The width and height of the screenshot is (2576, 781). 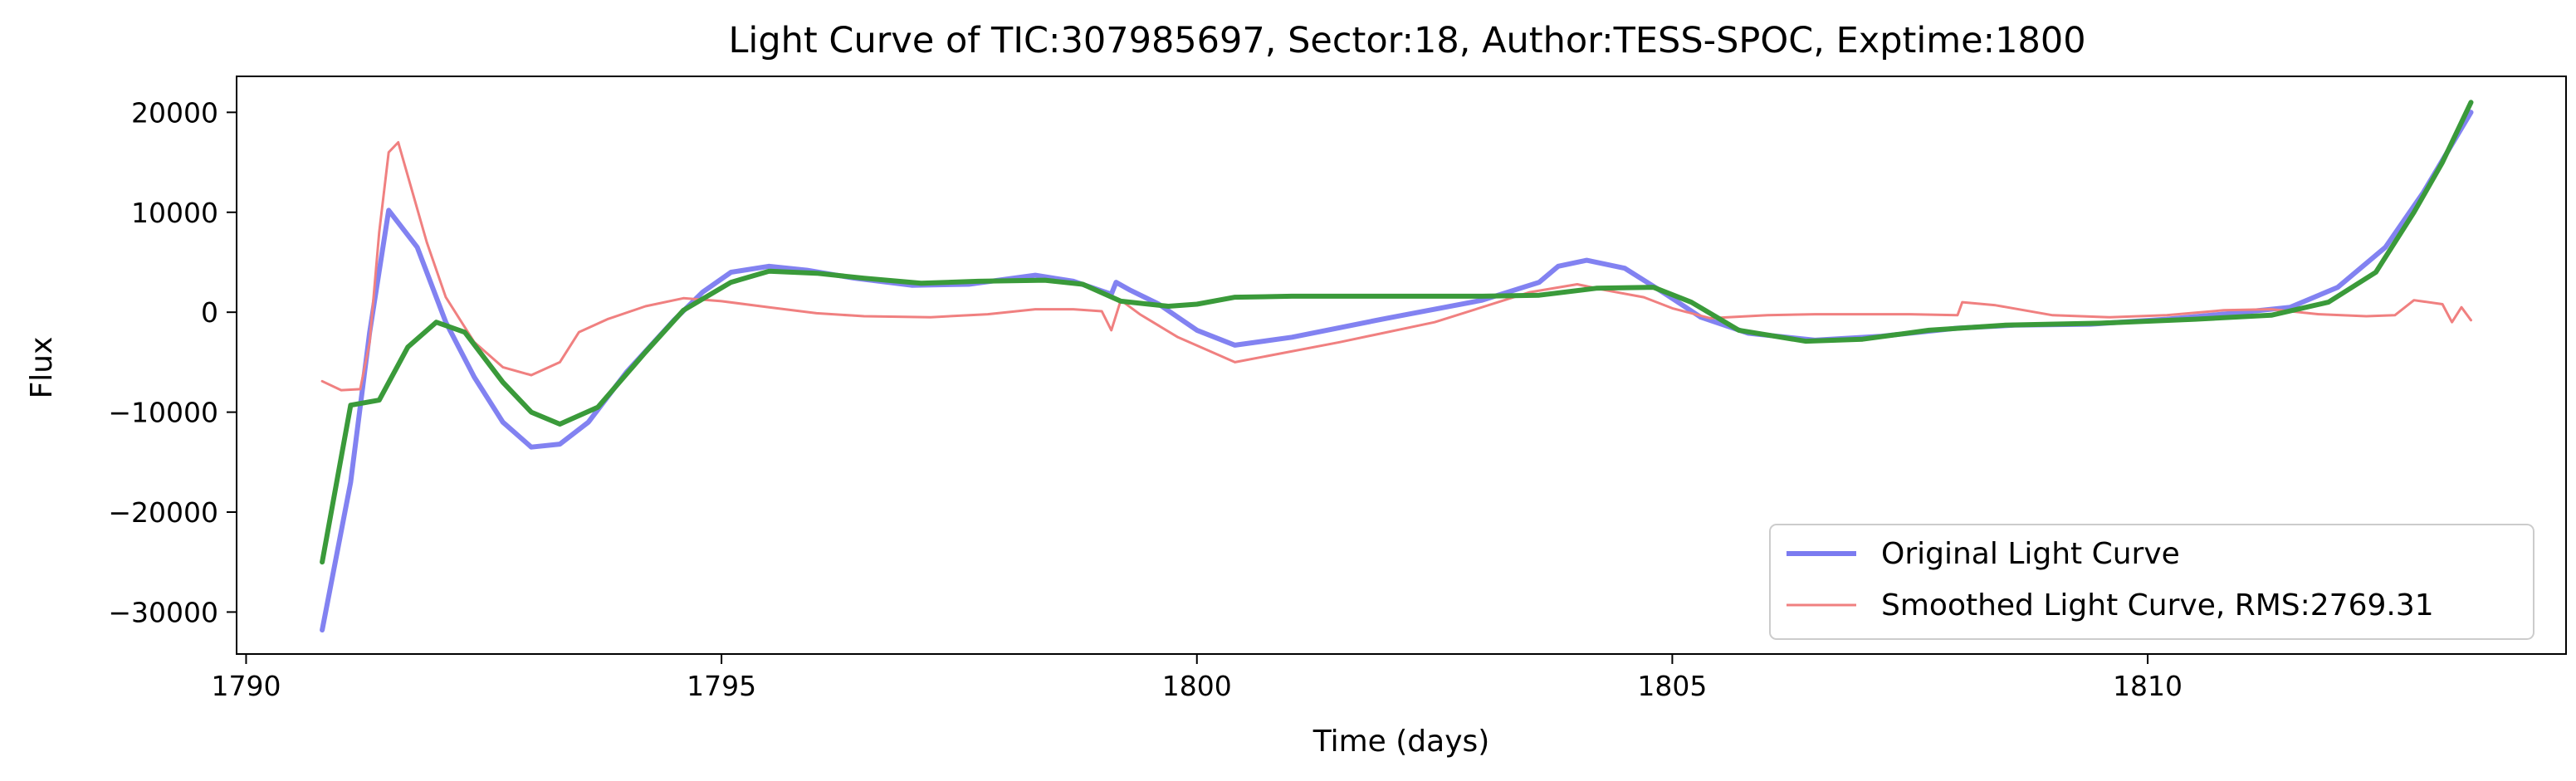 What do you see at coordinates (1401, 742) in the screenshot?
I see `x-axis-label: Time (days)` at bounding box center [1401, 742].